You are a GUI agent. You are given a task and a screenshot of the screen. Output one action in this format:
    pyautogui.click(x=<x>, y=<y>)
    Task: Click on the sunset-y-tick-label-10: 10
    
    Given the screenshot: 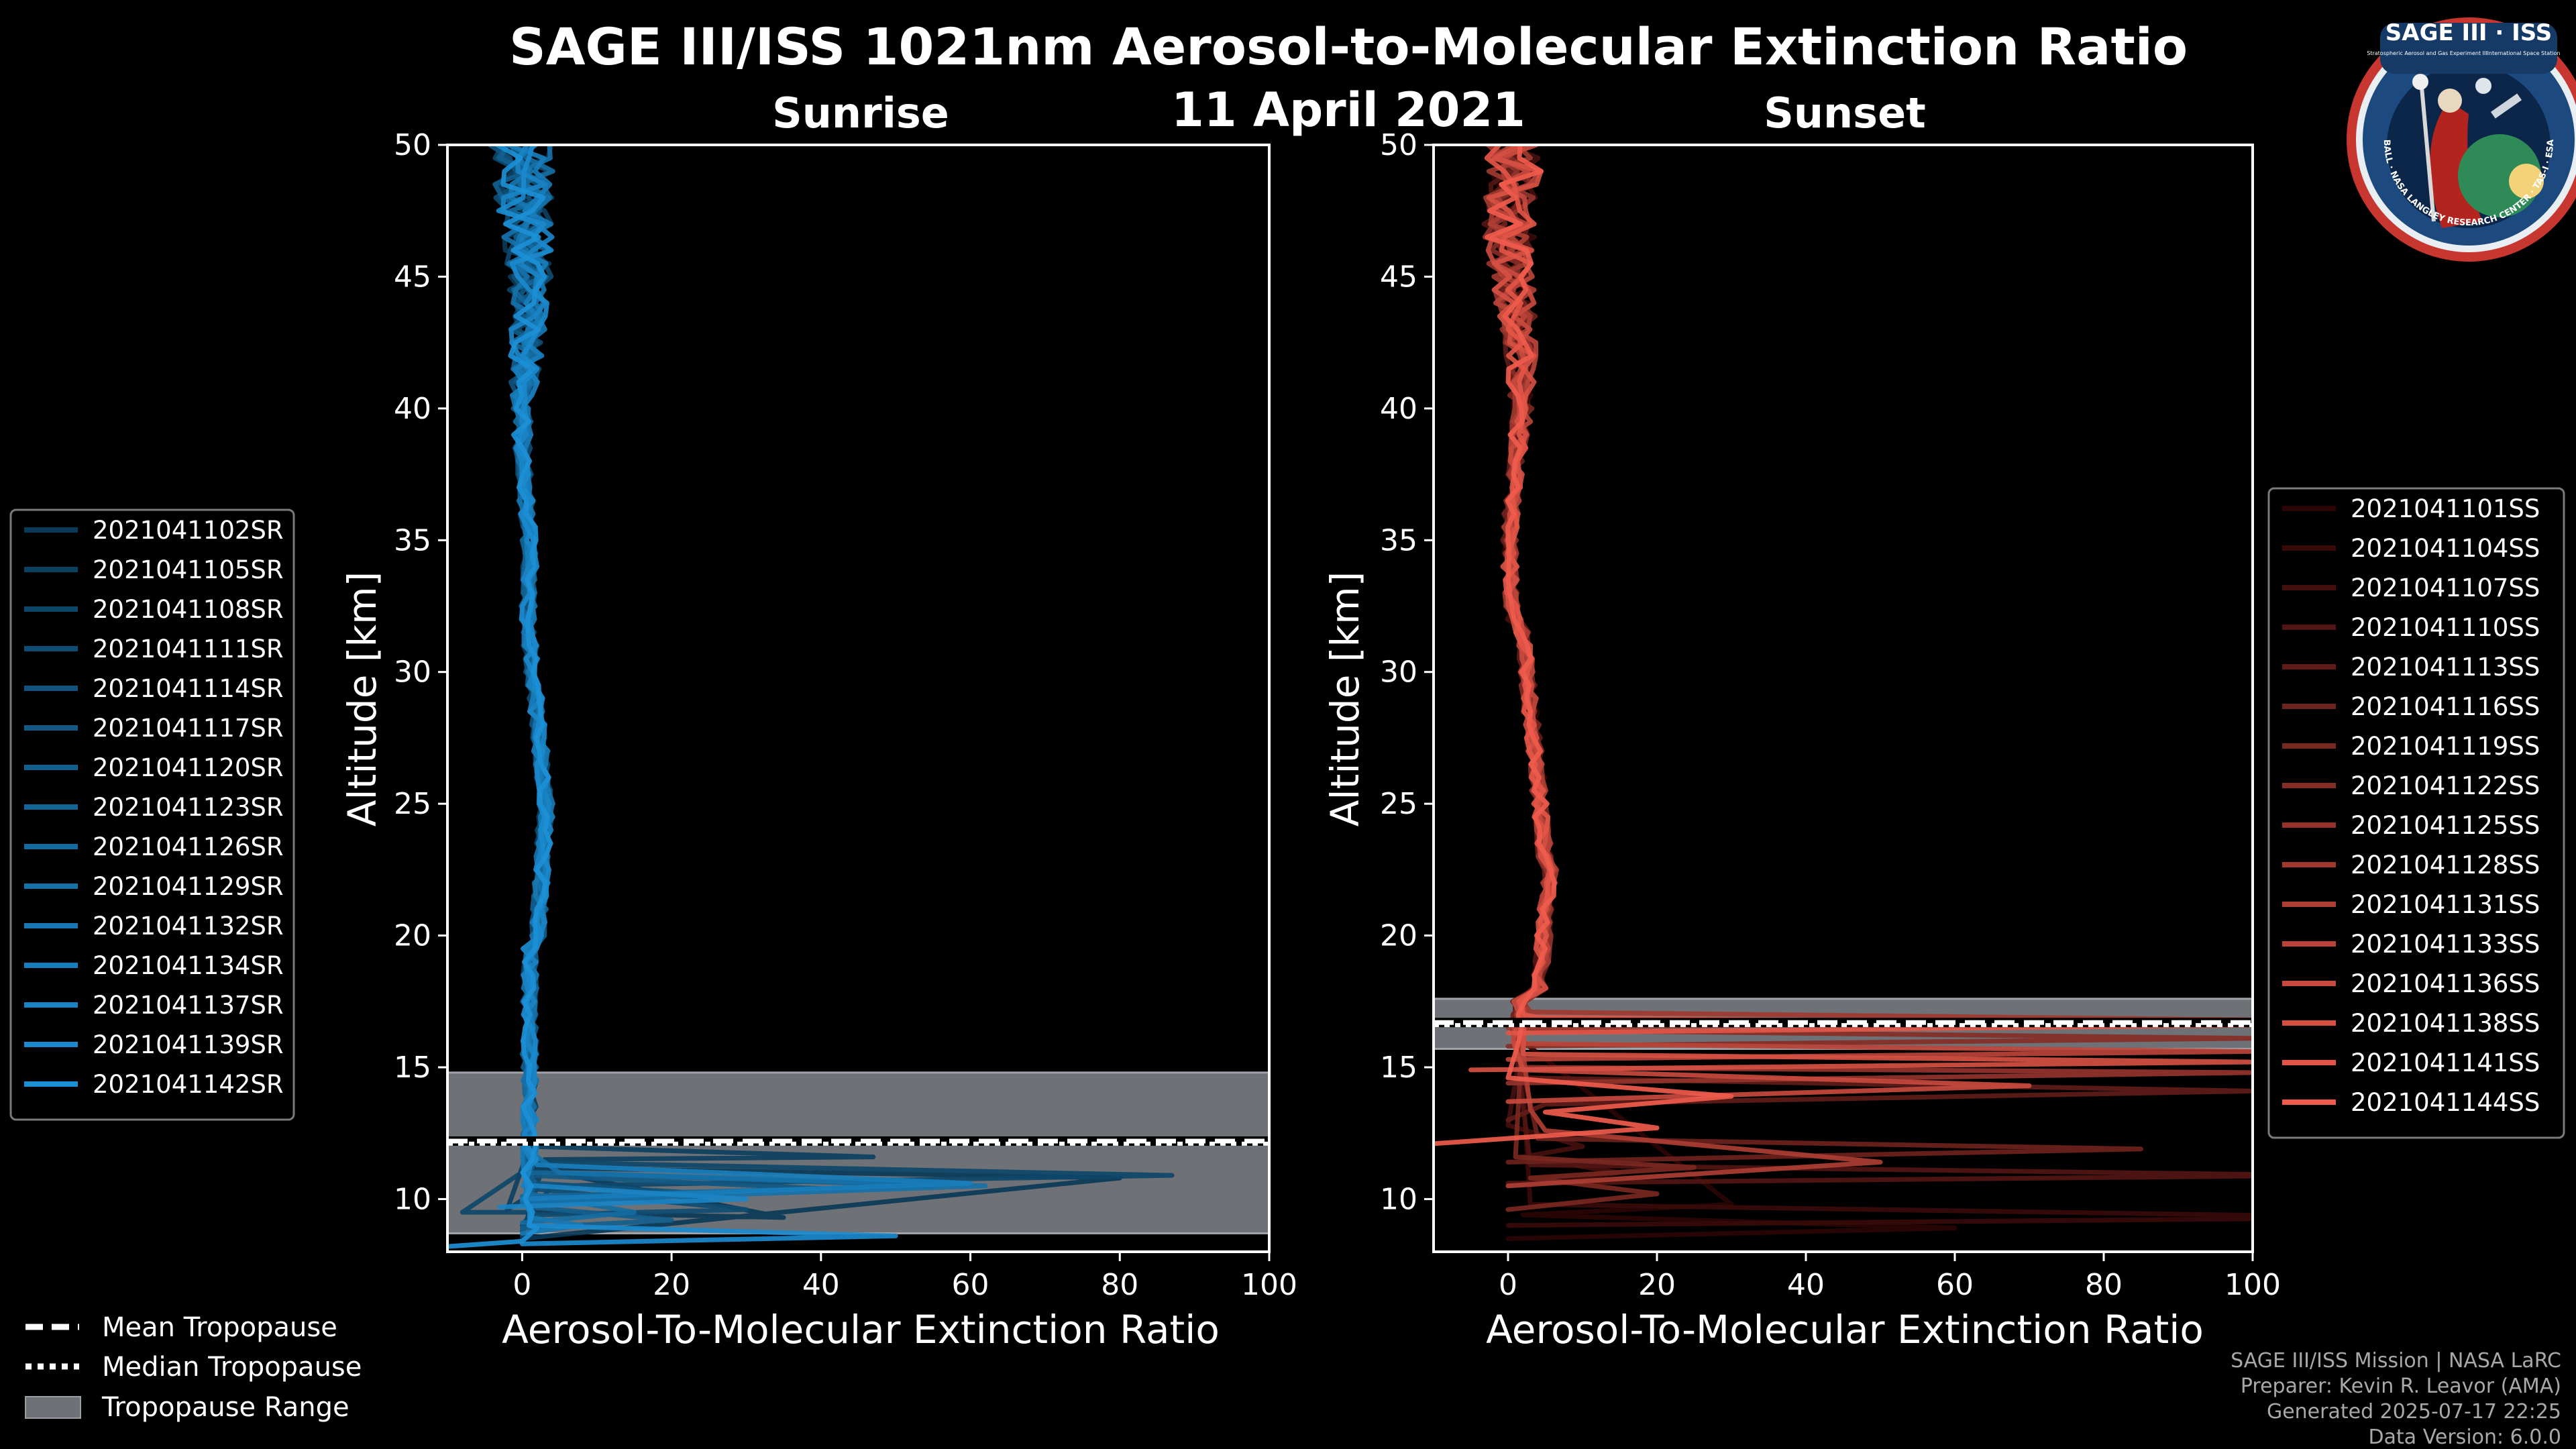 What is the action you would take?
    pyautogui.click(x=1398, y=1199)
    